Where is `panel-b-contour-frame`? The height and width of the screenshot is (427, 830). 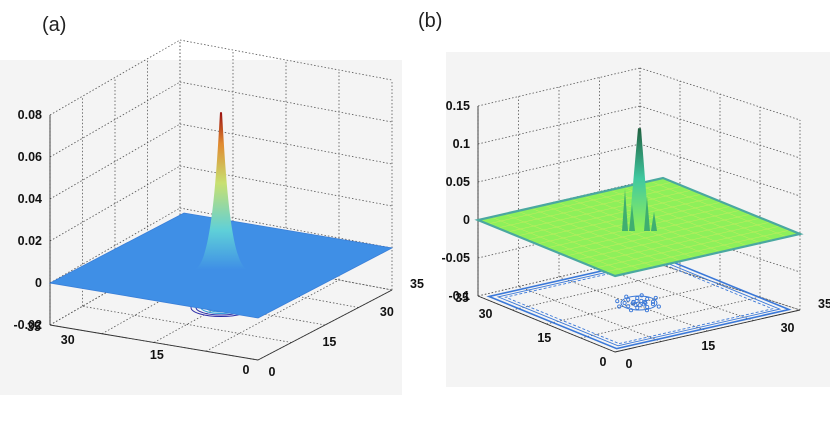
panel-b-contour-frame is located at coordinates (639, 303).